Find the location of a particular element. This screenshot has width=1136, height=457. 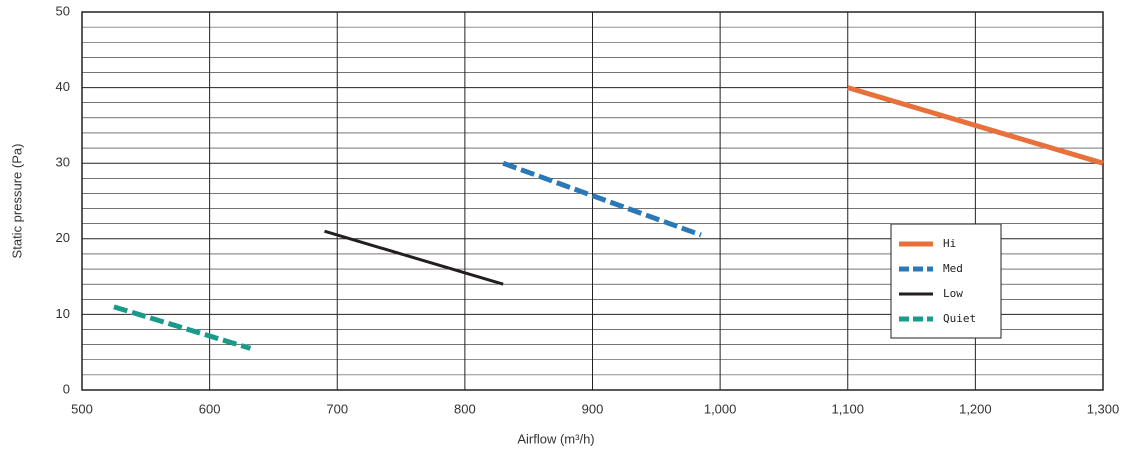

legend-label: Med is located at coordinates (953, 268).